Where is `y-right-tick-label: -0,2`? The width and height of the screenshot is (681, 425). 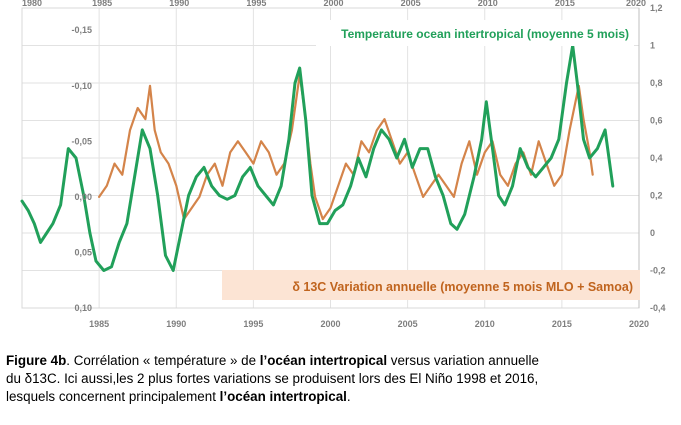
y-right-tick-label: -0,2 is located at coordinates (658, 271).